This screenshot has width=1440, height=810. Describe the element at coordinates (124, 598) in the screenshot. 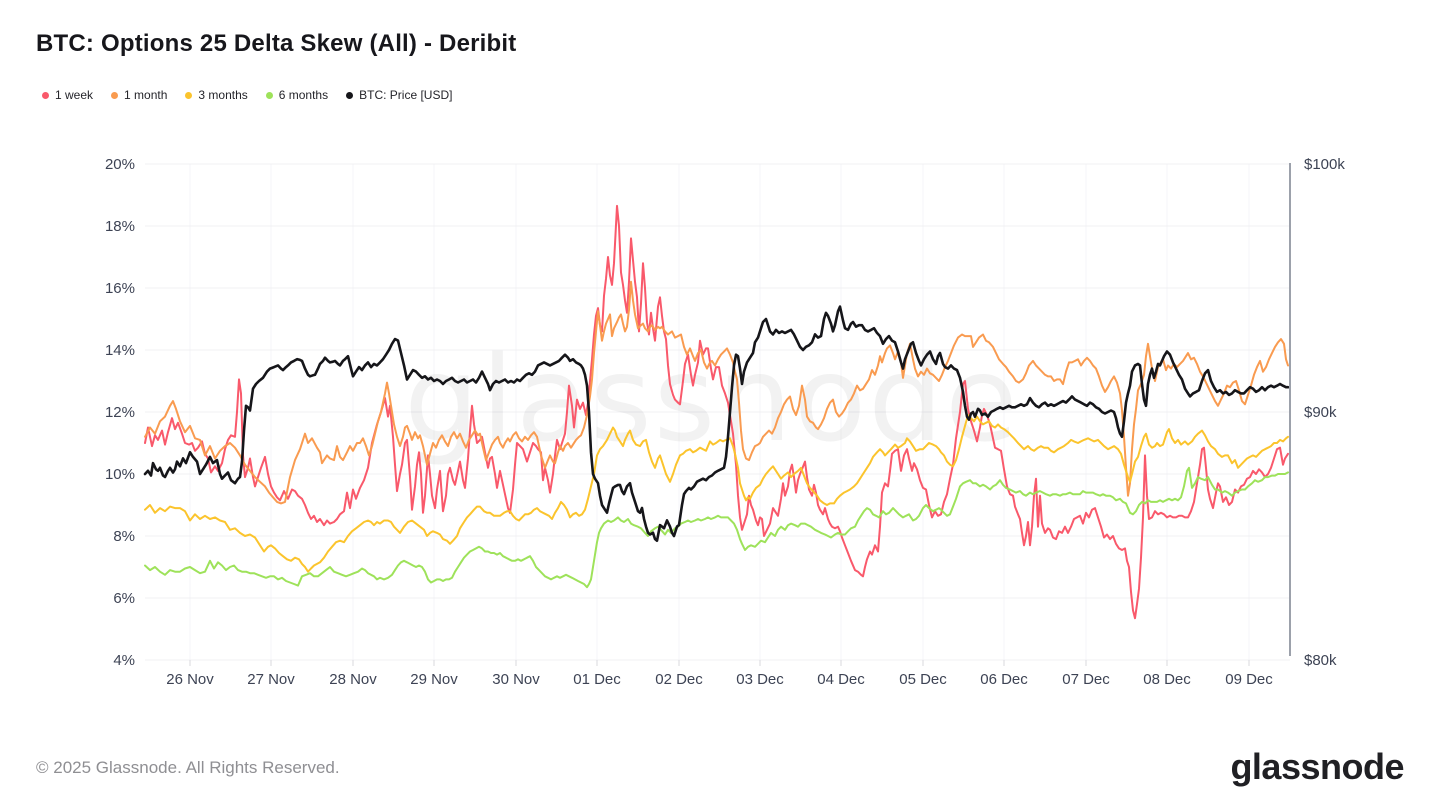

I see `left-axis-label: 6%` at that location.